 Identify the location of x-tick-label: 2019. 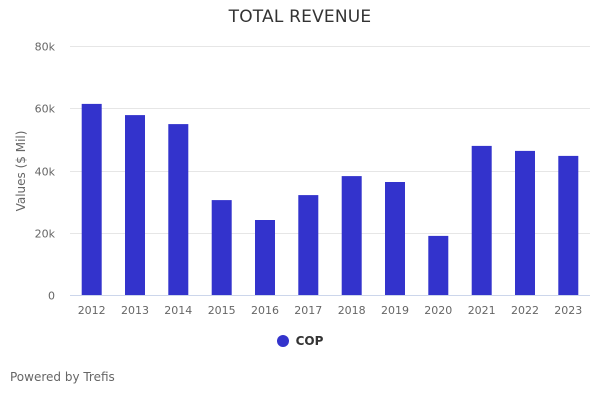
(395, 310).